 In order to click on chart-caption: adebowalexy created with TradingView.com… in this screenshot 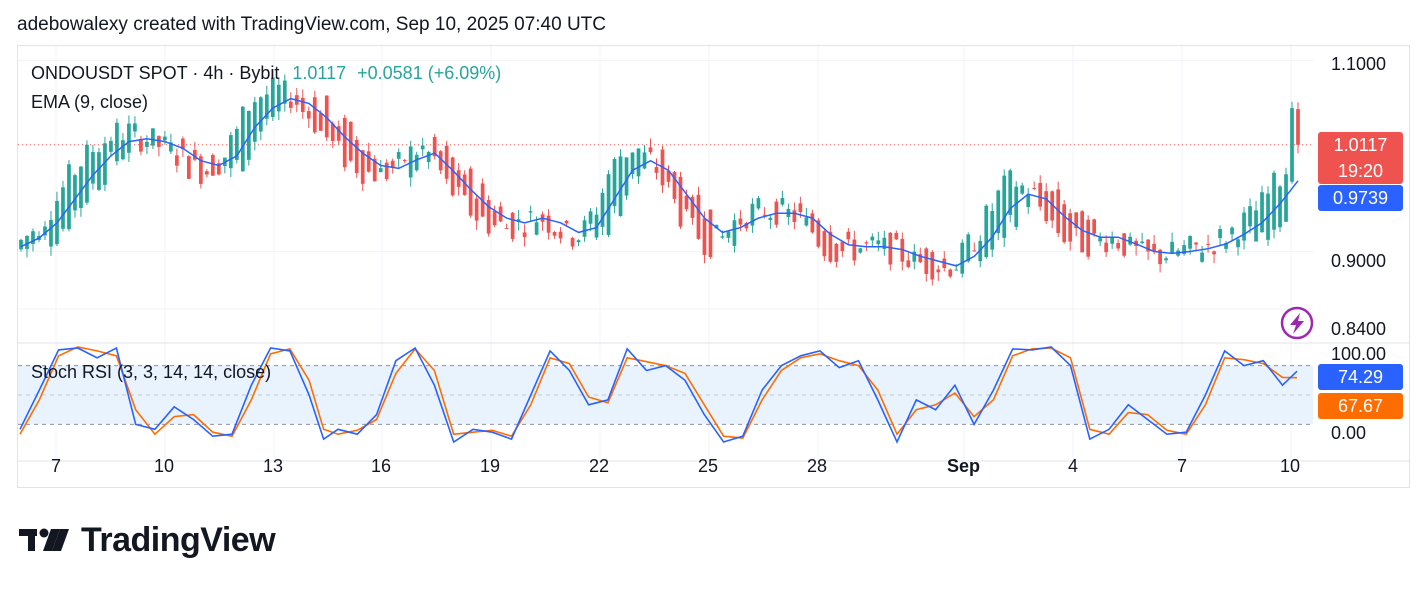, I will do `click(311, 24)`.